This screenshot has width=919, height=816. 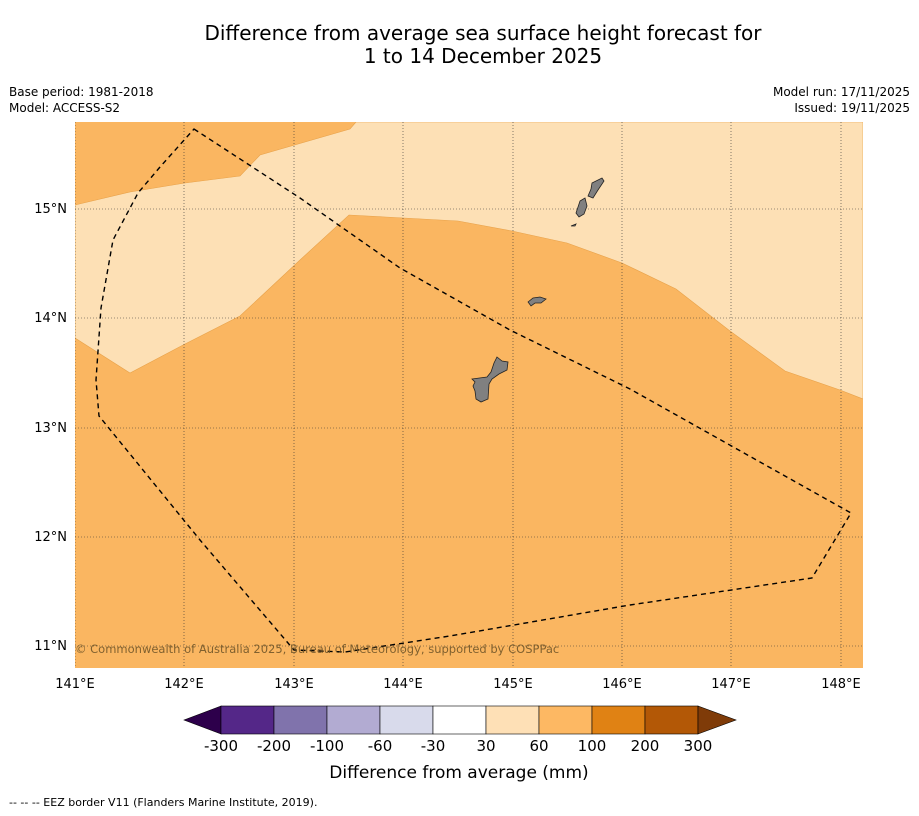 I want to click on lat-label: 11°N, so click(x=50, y=646).